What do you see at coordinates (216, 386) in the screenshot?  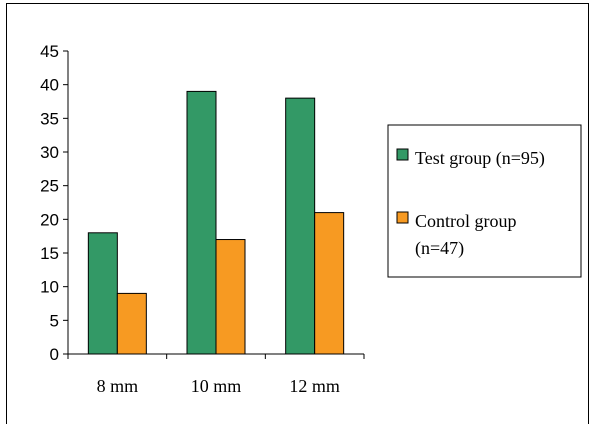 I see `x-tick-label: 10 mm` at bounding box center [216, 386].